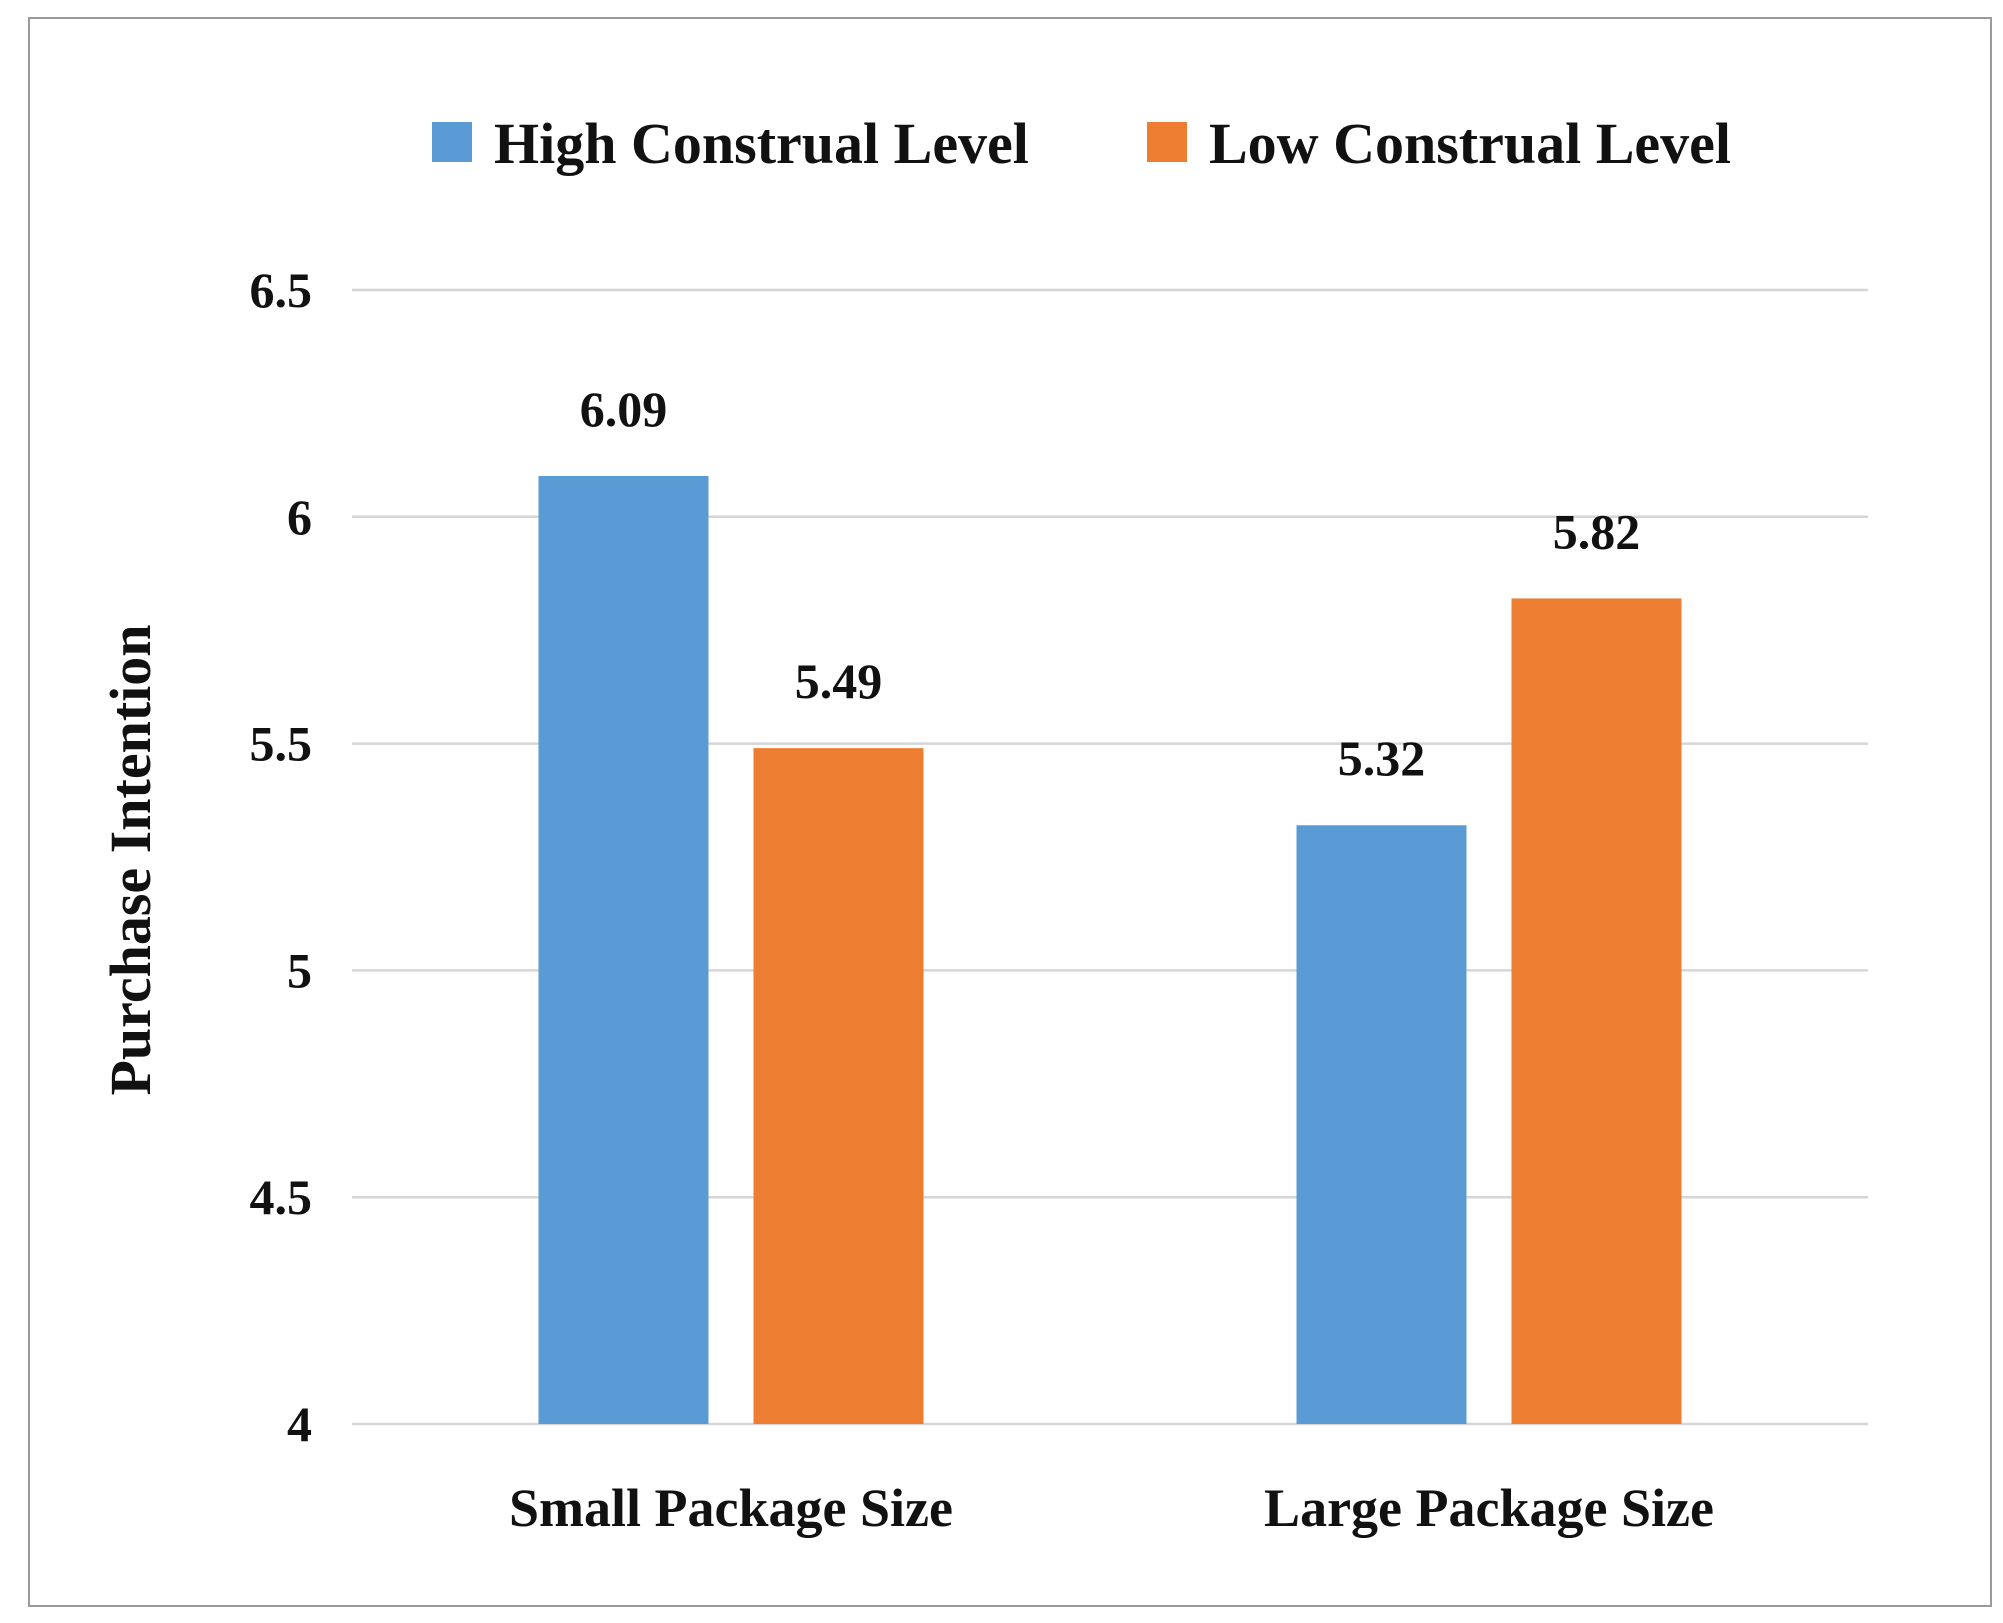 The image size is (2003, 1623). What do you see at coordinates (130, 859) in the screenshot?
I see `y-axis-label: Purchase Intention` at bounding box center [130, 859].